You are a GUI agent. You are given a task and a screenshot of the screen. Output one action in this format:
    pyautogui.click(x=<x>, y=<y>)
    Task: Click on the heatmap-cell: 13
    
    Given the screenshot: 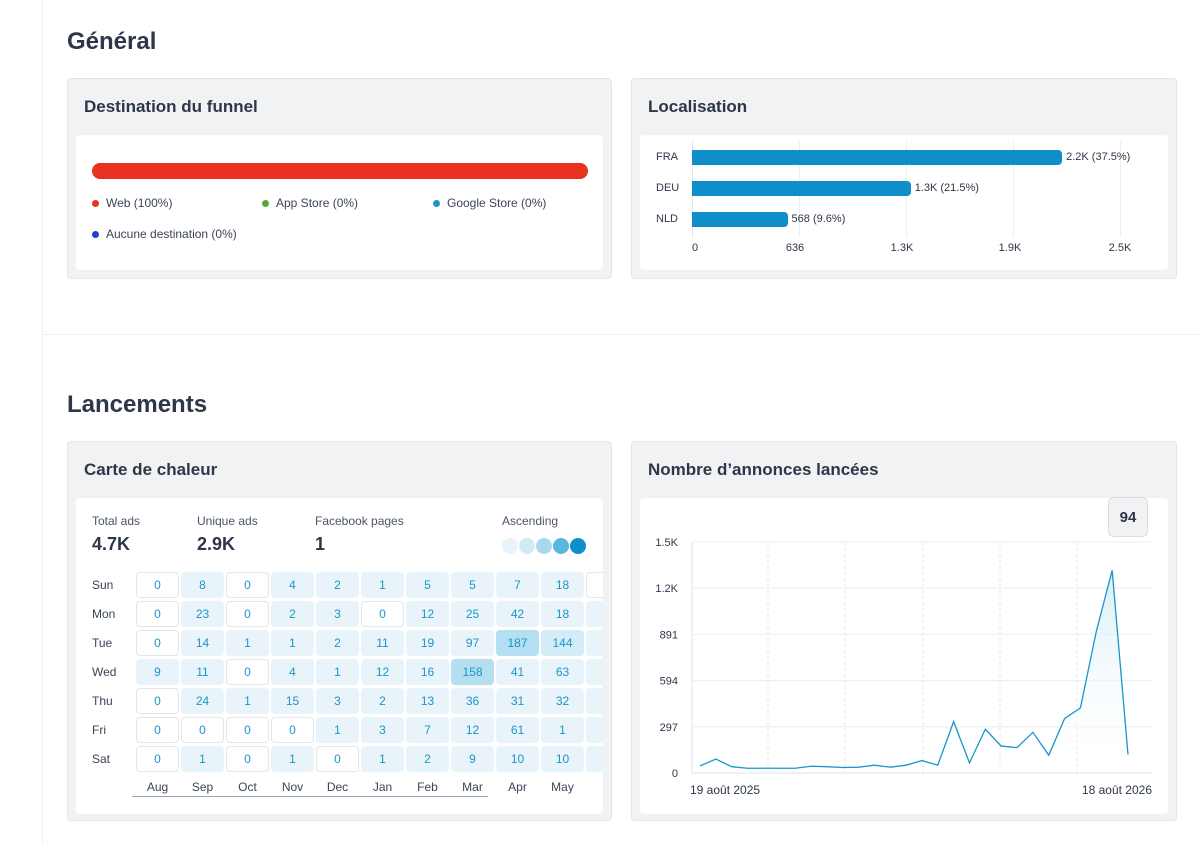 What is the action you would take?
    pyautogui.click(x=427, y=701)
    